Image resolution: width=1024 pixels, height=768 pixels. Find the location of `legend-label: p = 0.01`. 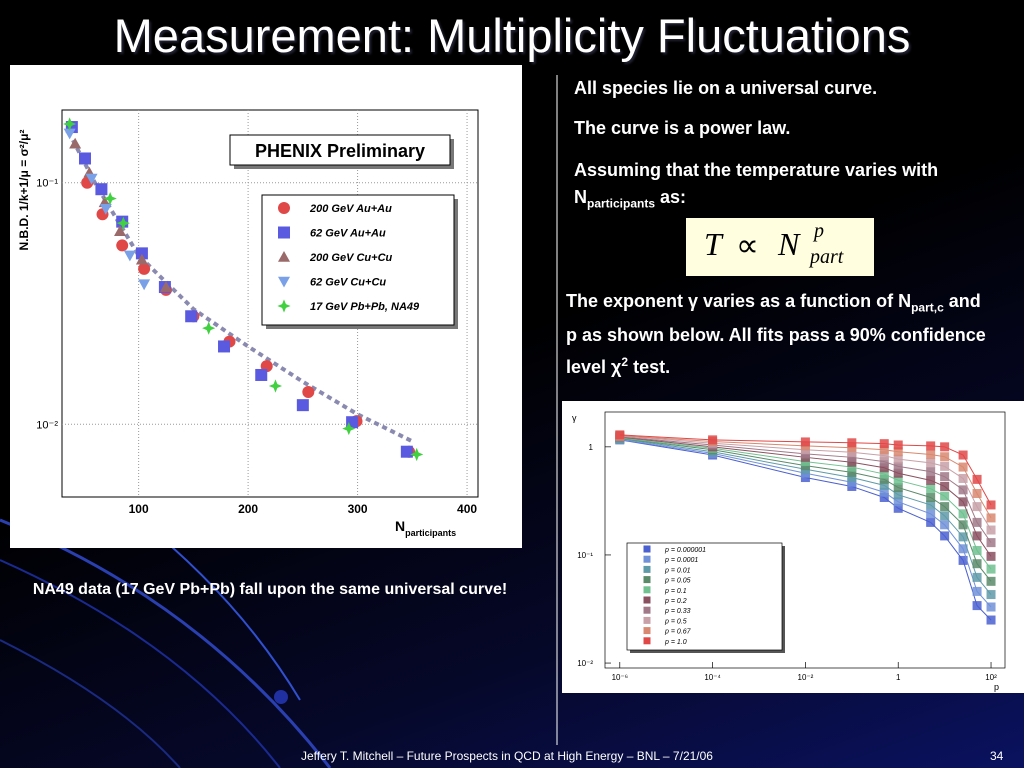

legend-label: p = 0.01 is located at coordinates (677, 570).